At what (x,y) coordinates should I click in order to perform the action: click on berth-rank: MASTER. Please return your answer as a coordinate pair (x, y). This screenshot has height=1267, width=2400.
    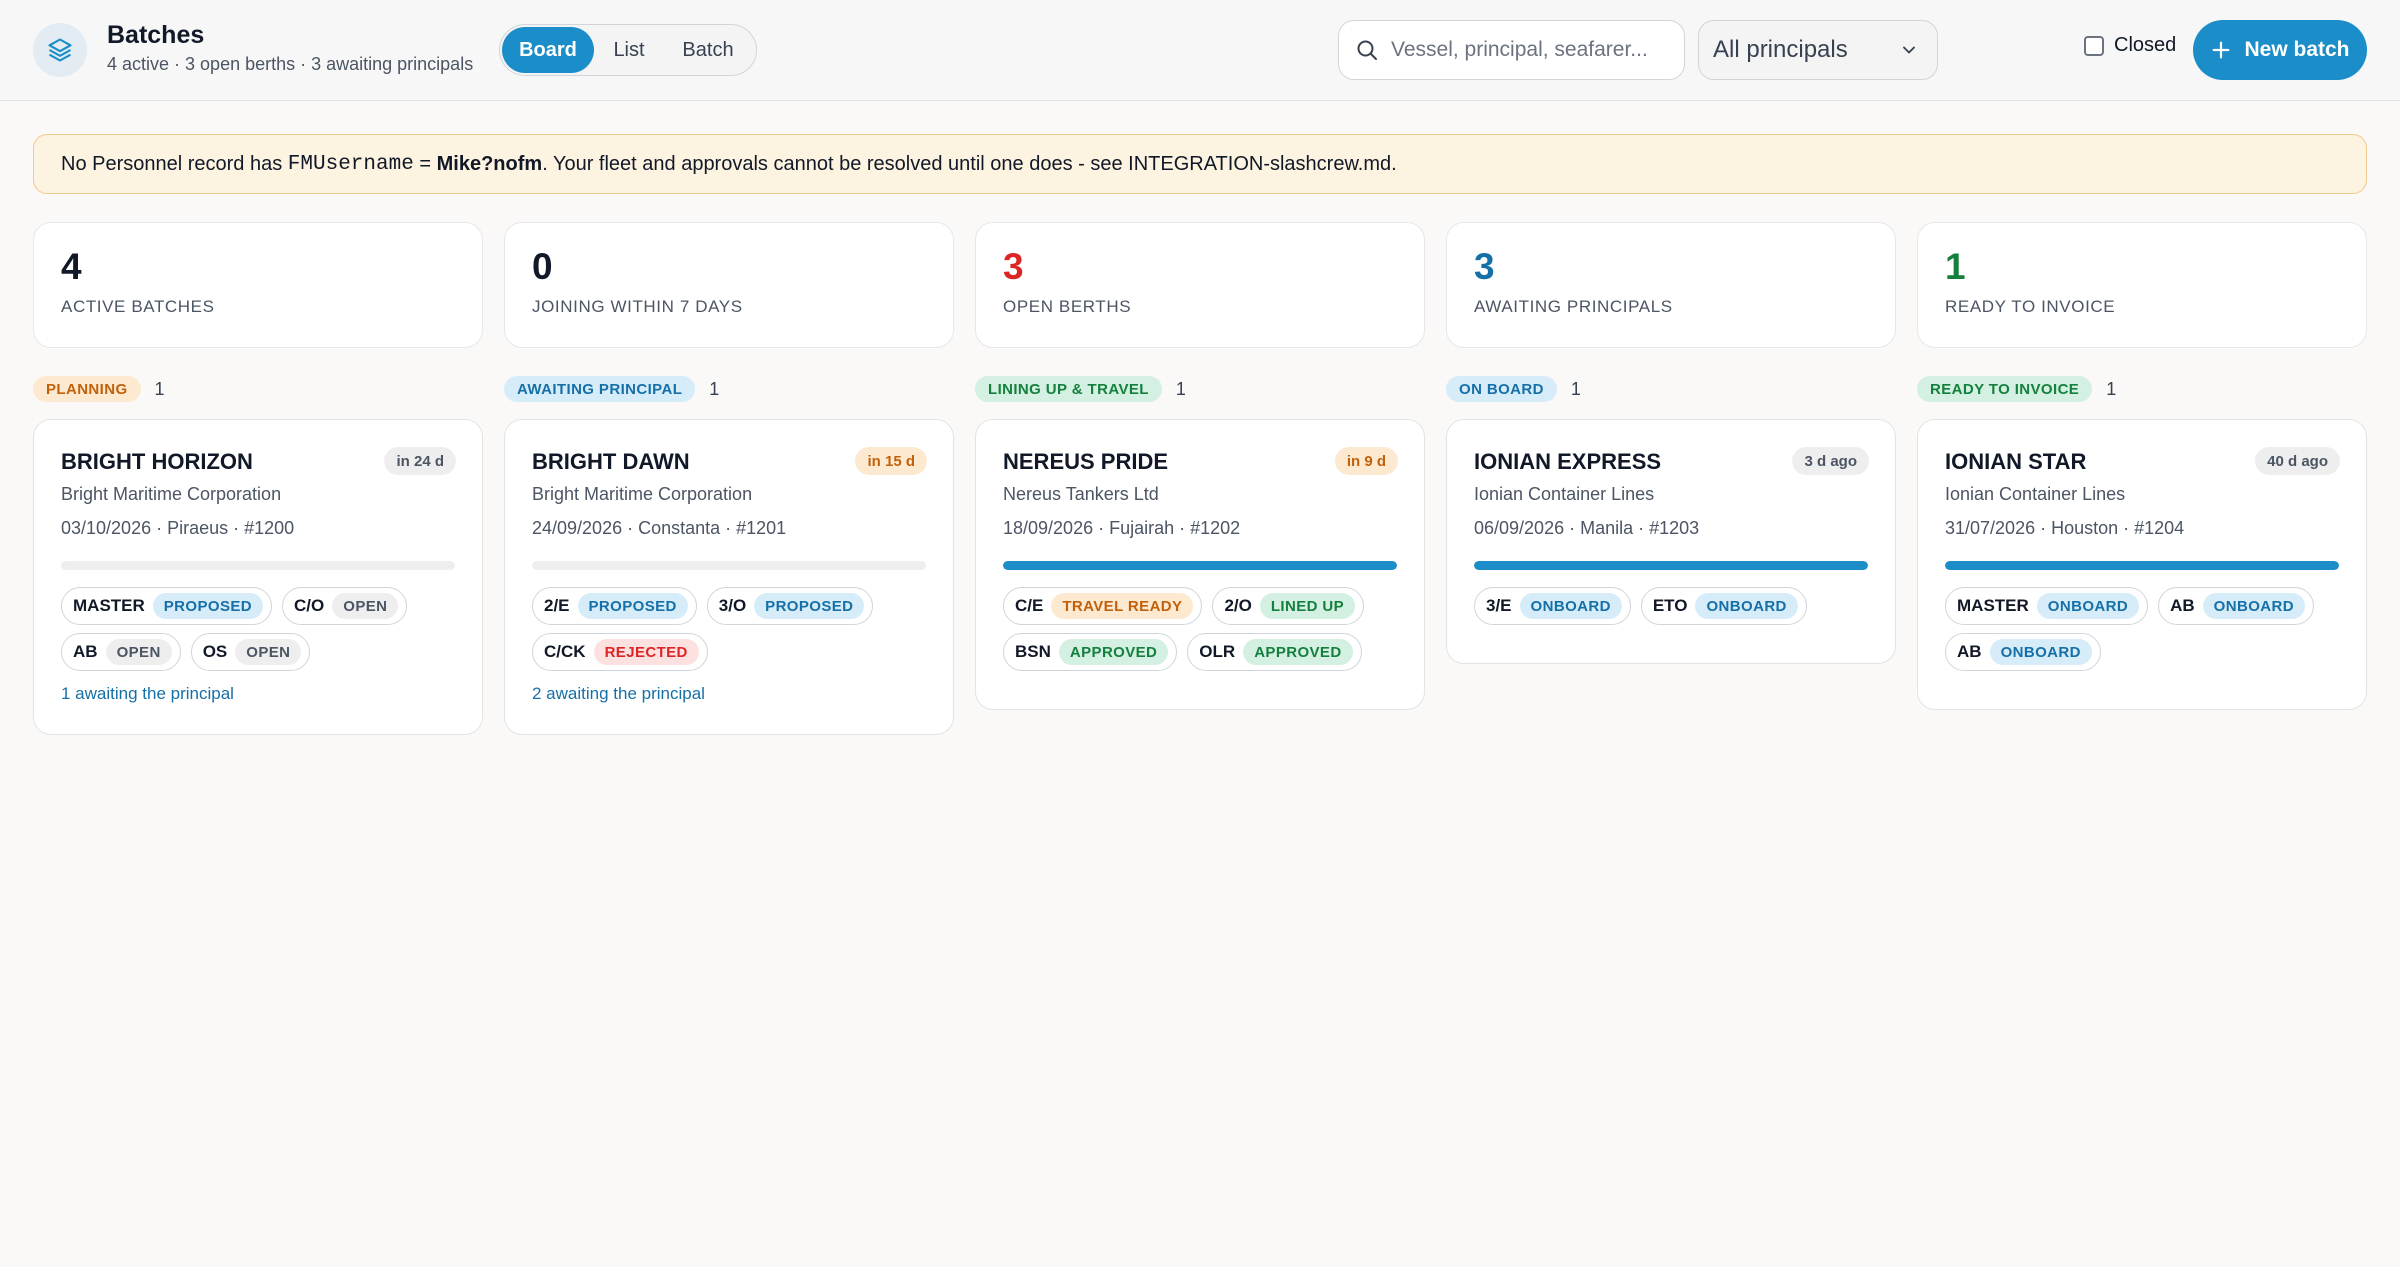
    Looking at the image, I should click on (1993, 605).